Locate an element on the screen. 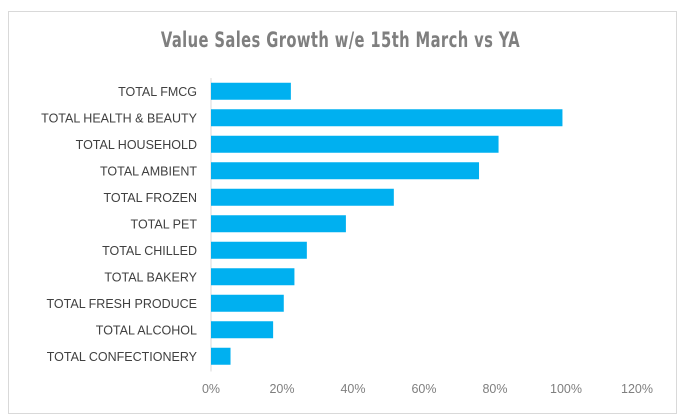 Image resolution: width=681 pixels, height=419 pixels. x-tick-label: 20% is located at coordinates (281, 389).